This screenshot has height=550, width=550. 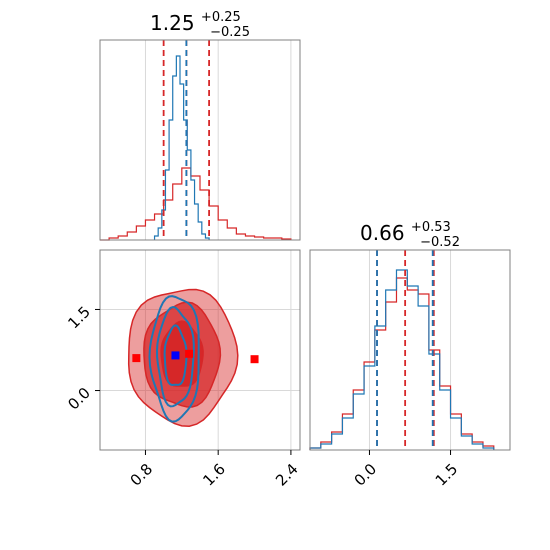 I want to click on marginal-x-frame, so click(x=200, y=140).